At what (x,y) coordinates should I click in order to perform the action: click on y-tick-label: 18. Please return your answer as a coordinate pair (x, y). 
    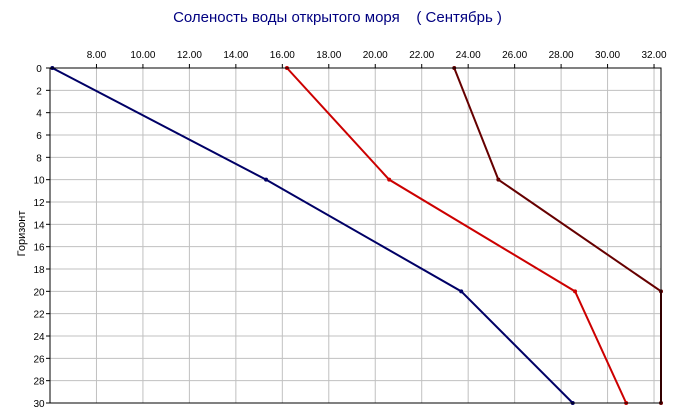
    Looking at the image, I should click on (39, 270).